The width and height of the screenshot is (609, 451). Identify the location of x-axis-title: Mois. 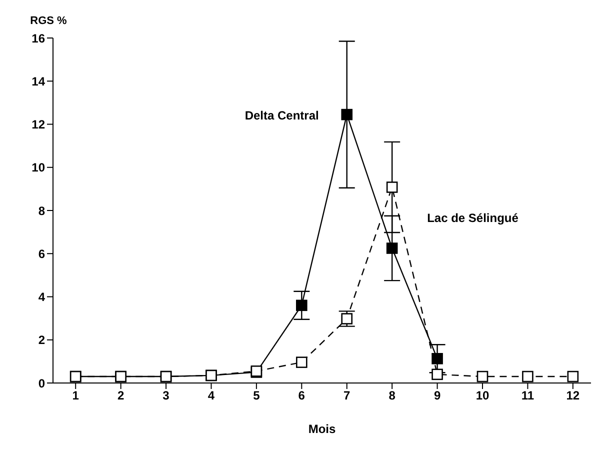
(322, 429).